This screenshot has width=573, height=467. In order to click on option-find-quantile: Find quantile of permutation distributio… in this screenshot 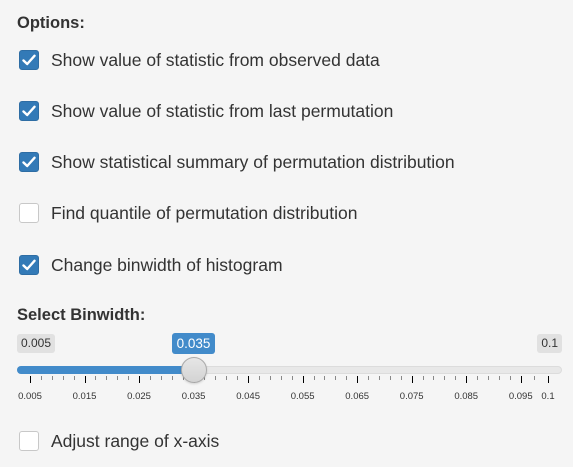, I will do `click(188, 213)`.